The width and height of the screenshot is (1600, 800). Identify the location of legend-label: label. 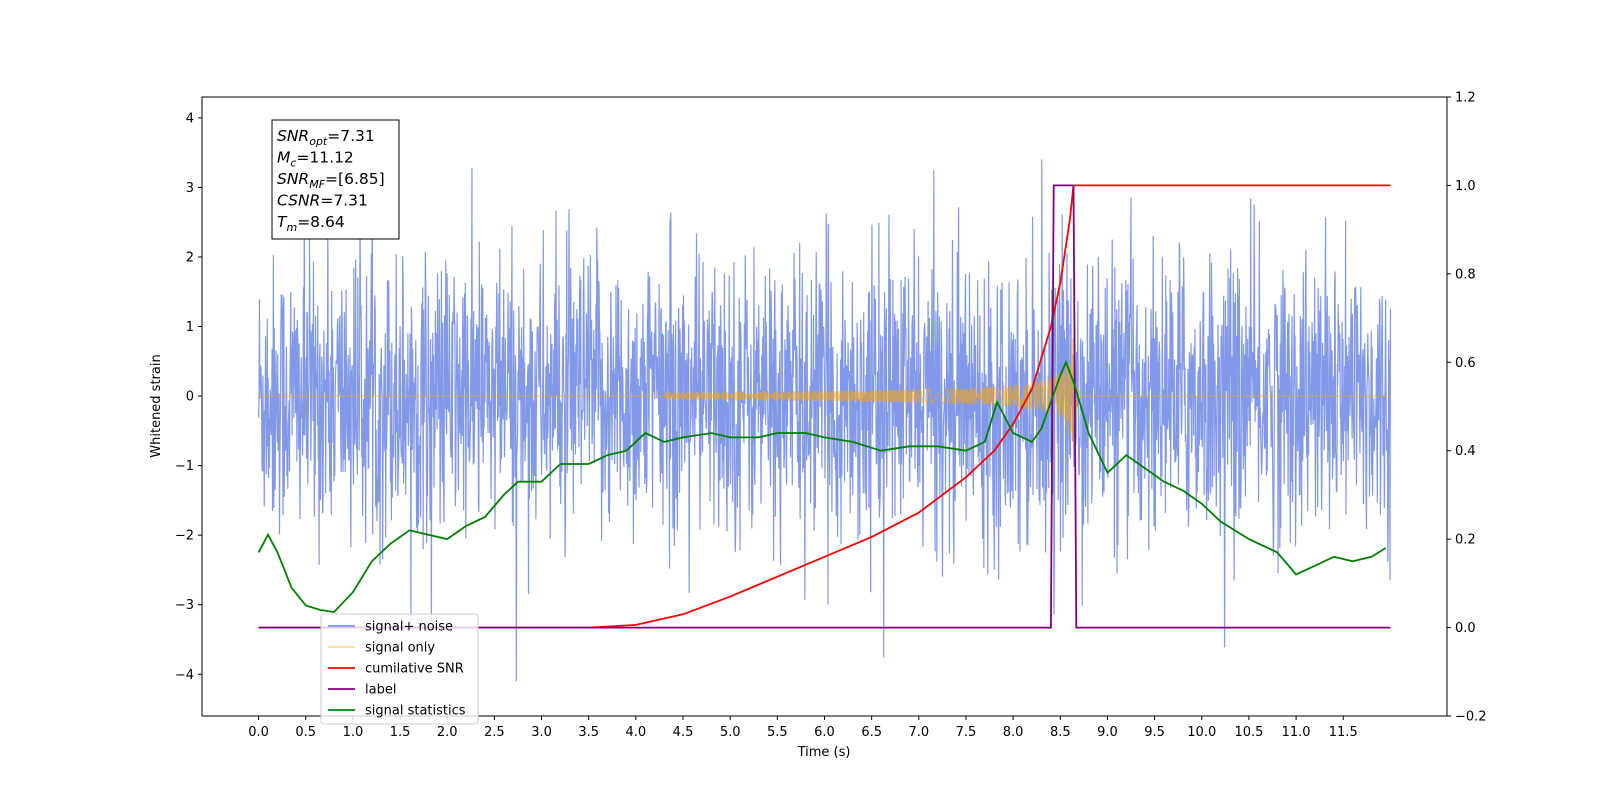
(380, 690).